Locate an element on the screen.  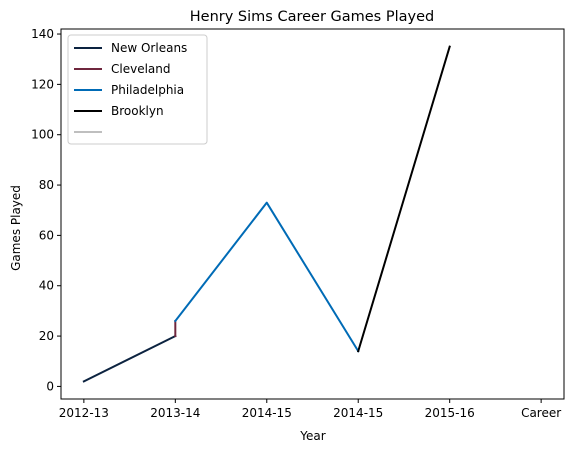
legend-label-3: Brooklyn is located at coordinates (137, 111).